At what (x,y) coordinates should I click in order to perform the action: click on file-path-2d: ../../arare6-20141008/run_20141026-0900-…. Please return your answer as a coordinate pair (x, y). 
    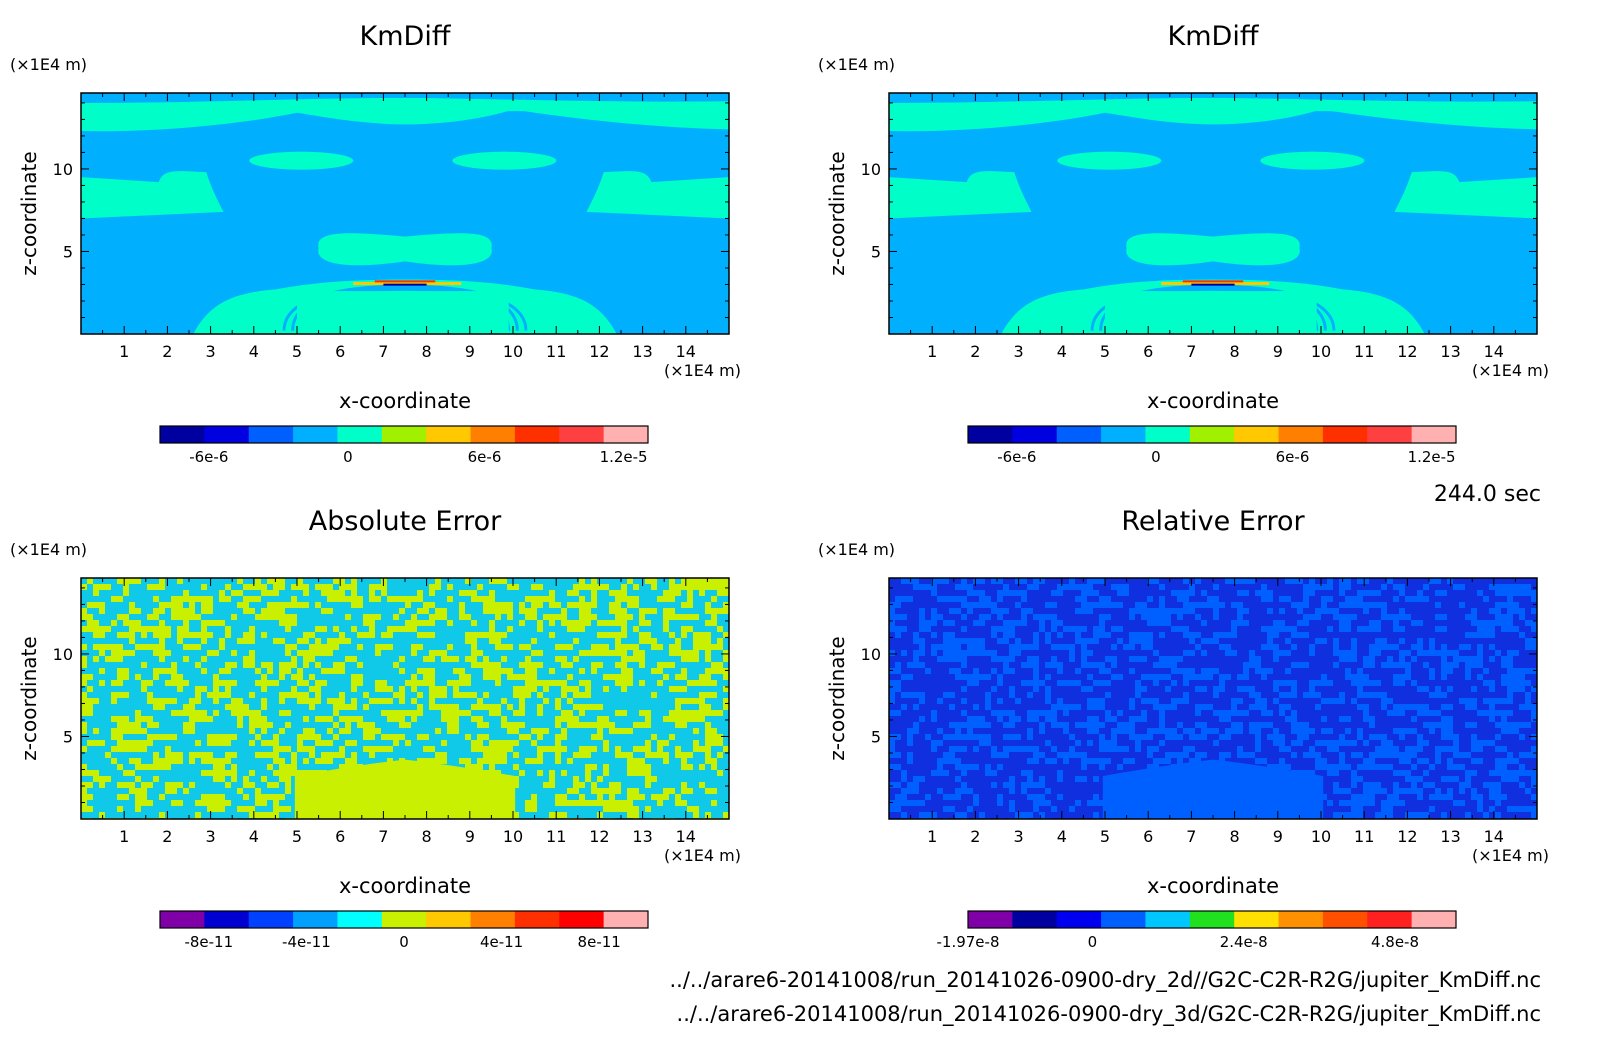
    Looking at the image, I should click on (1105, 980).